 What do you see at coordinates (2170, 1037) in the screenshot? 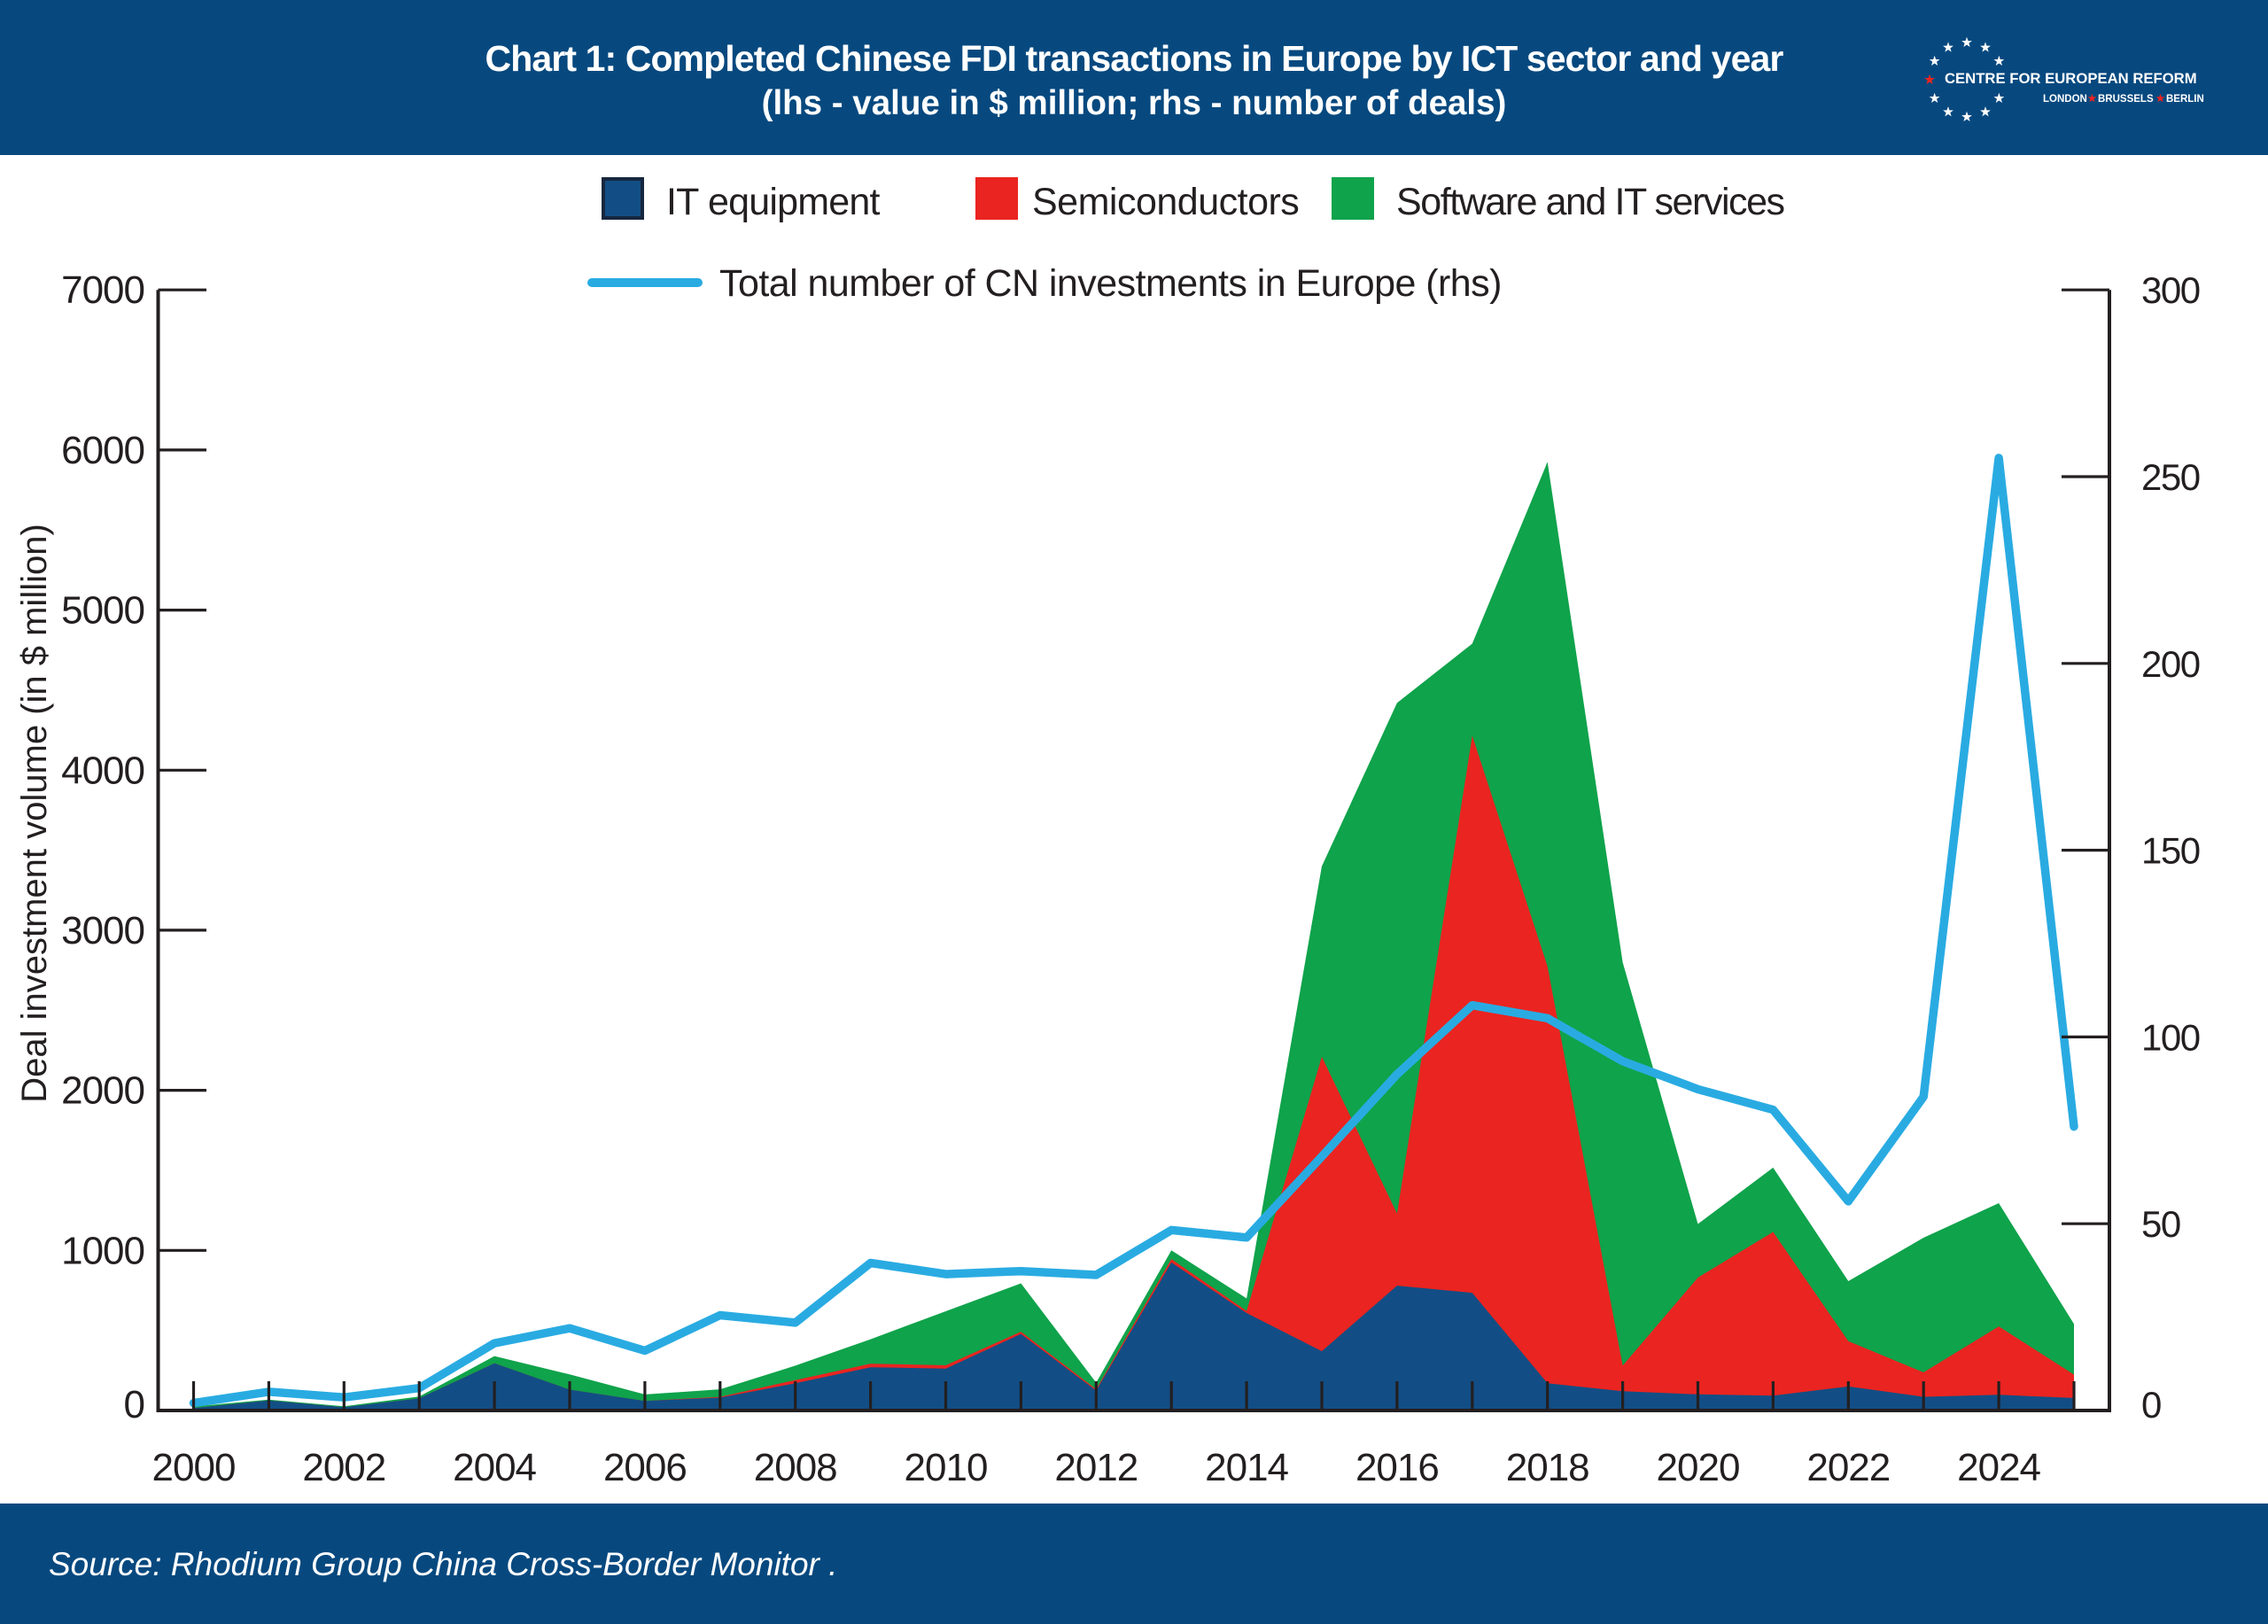
I see `svg-text: 100` at bounding box center [2170, 1037].